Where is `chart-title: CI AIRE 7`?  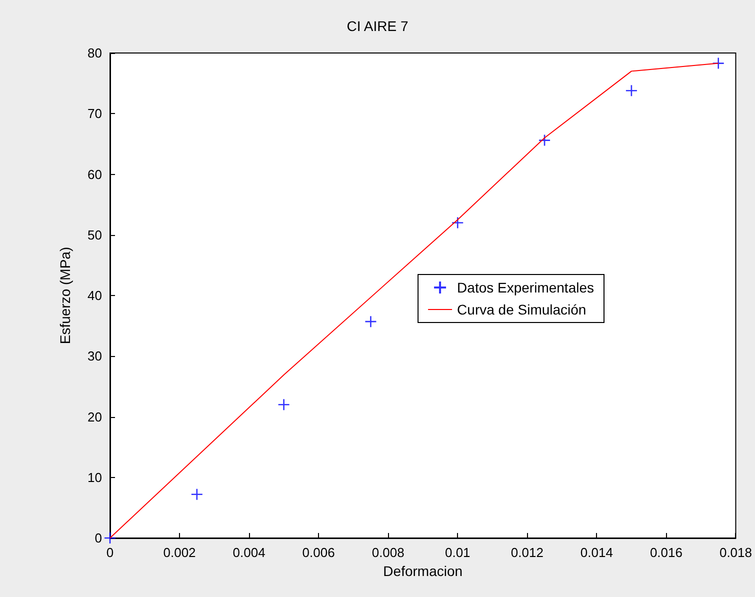
chart-title: CI AIRE 7 is located at coordinates (377, 26).